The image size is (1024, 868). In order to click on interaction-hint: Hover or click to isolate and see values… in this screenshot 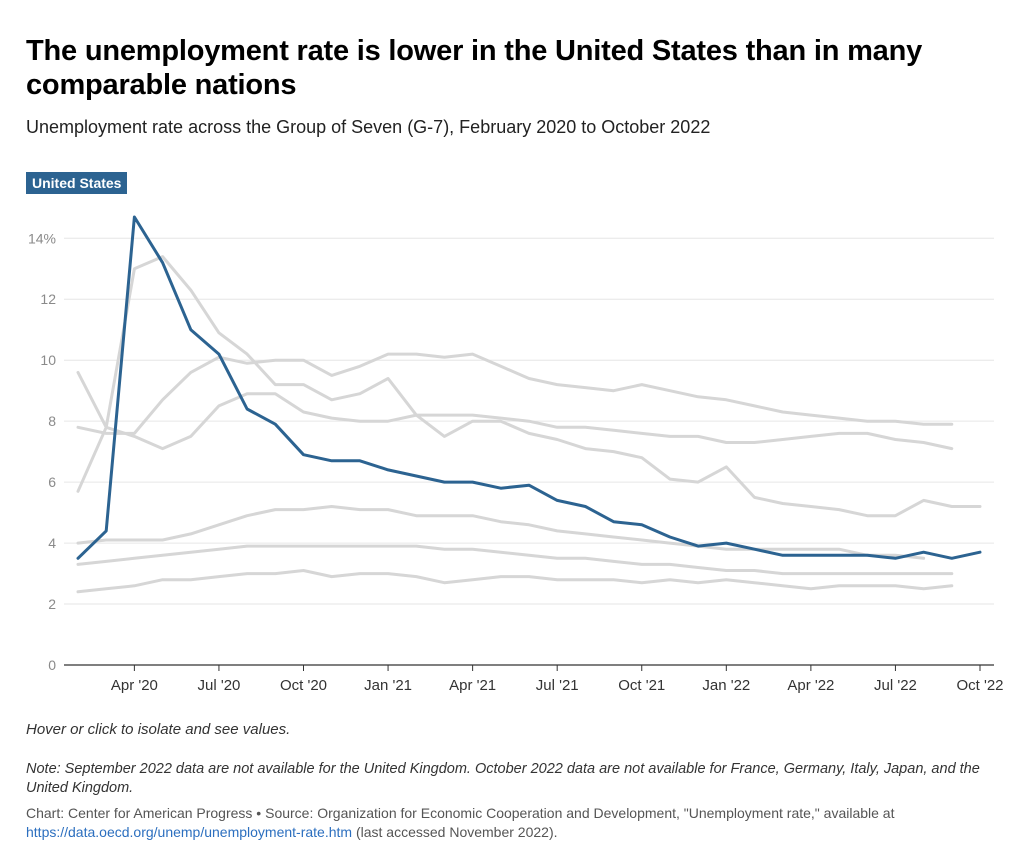, I will do `click(158, 729)`.